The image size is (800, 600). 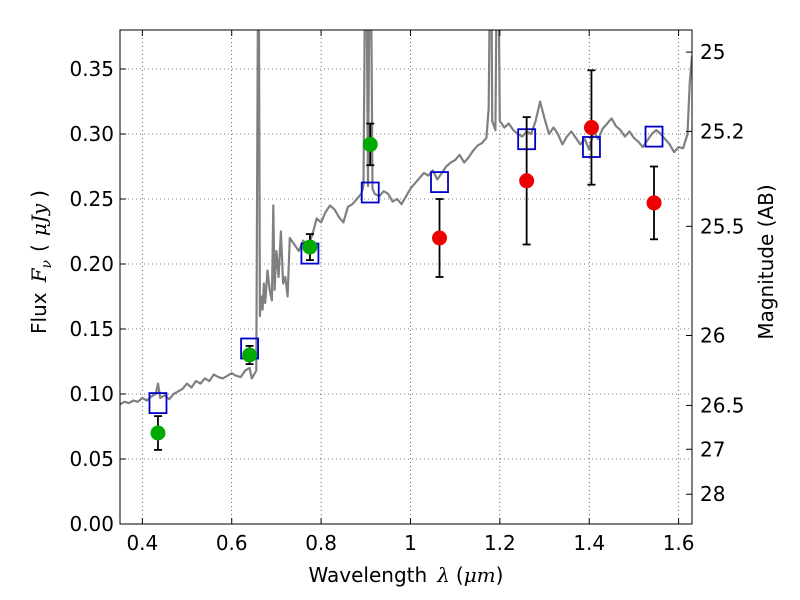 What do you see at coordinates (715, 273) in the screenshot?
I see `y2-axis: 25 25.2 25.5 26 26.5 27 28` at bounding box center [715, 273].